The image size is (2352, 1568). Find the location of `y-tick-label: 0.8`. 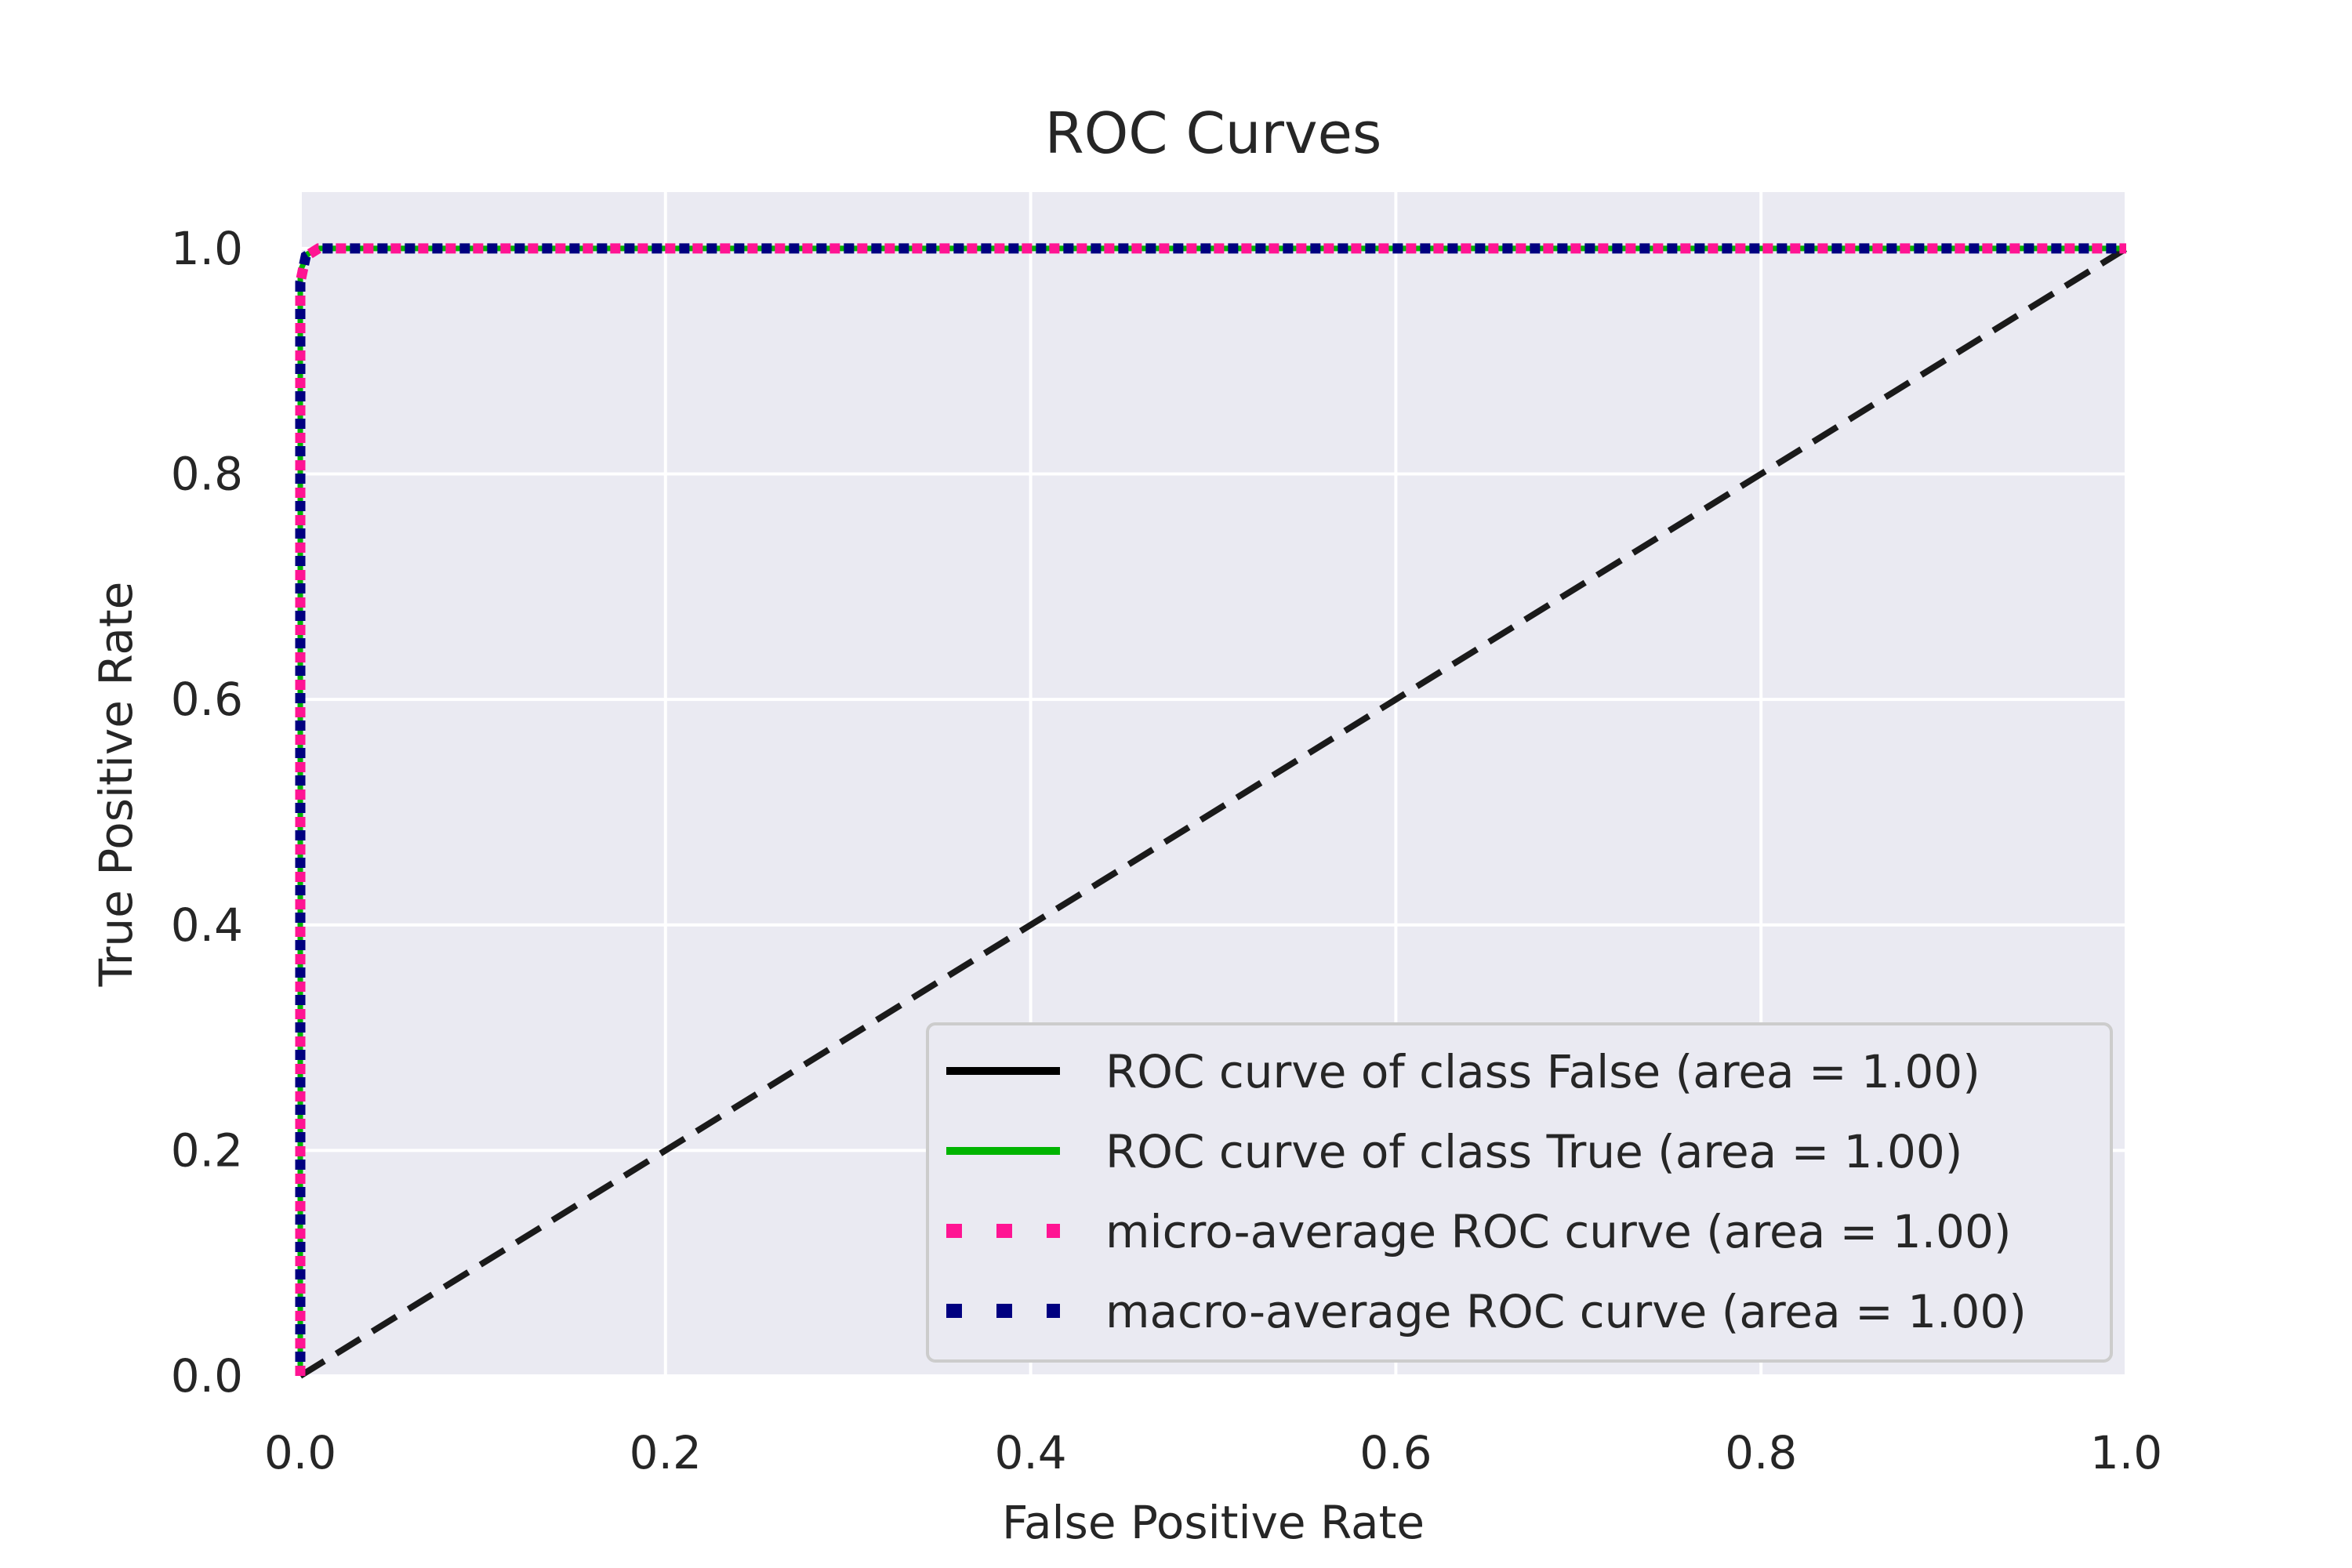

y-tick-label: 0.8 is located at coordinates (207, 474).